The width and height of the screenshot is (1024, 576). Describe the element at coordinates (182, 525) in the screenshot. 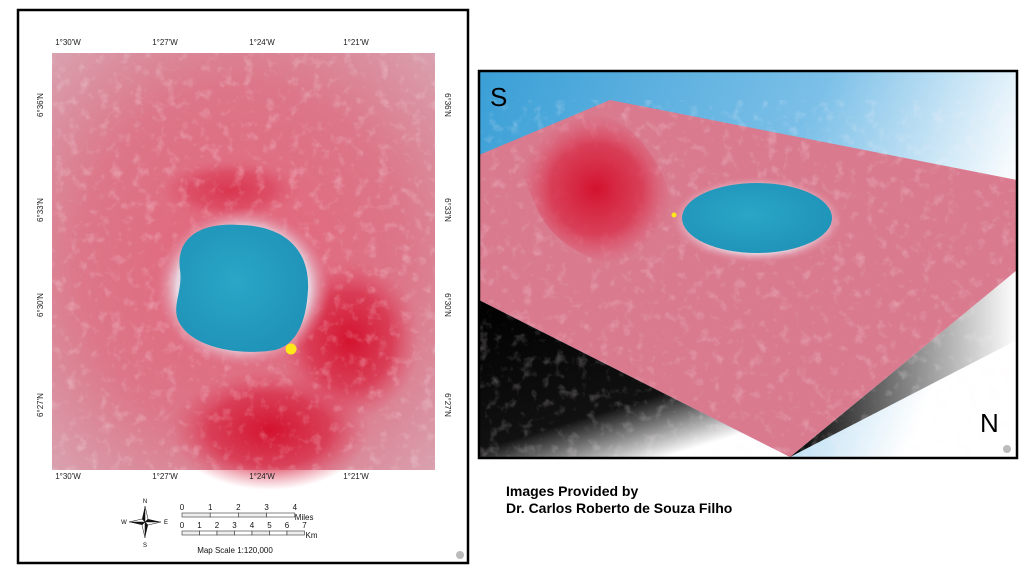

I see `km-tick: 0` at that location.